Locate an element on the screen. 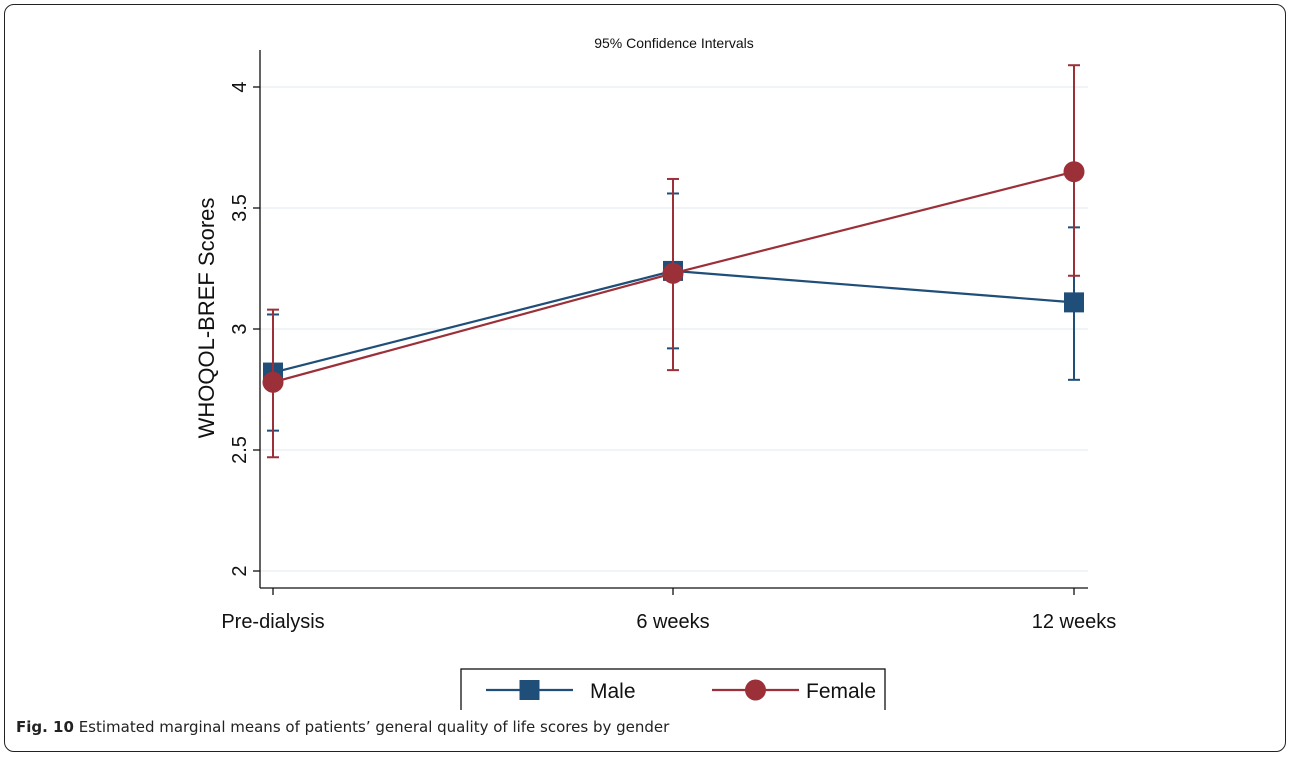  y-axis-label: WHOQOL-BREF Scores is located at coordinates (206, 318).